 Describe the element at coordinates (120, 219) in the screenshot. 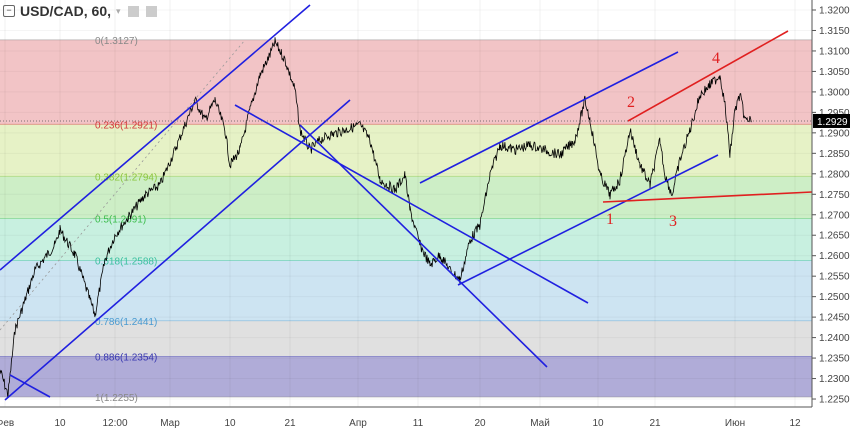

I see `fib-label: 0.5(1.2691)` at that location.